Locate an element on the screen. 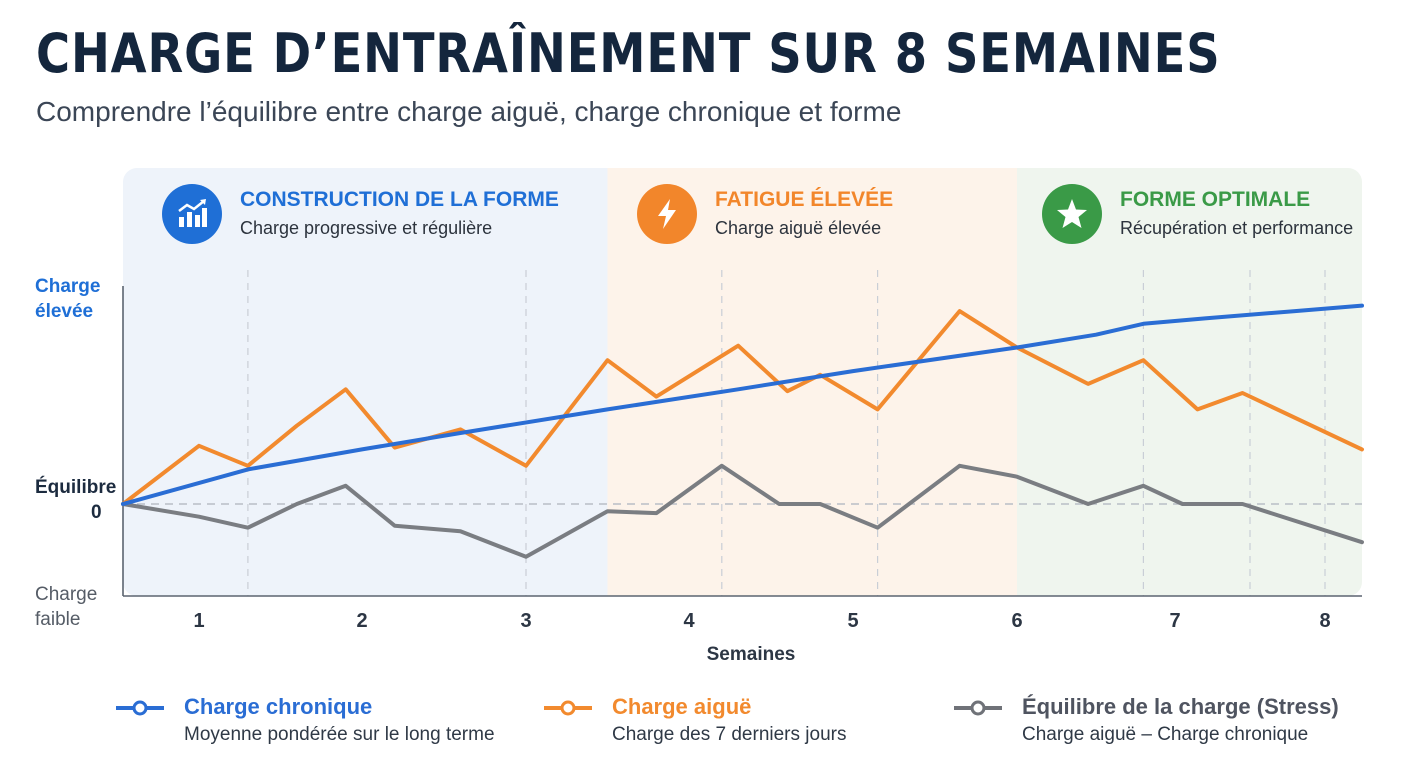  zone-subtitle: Charge aiguë élevée is located at coordinates (798, 228).